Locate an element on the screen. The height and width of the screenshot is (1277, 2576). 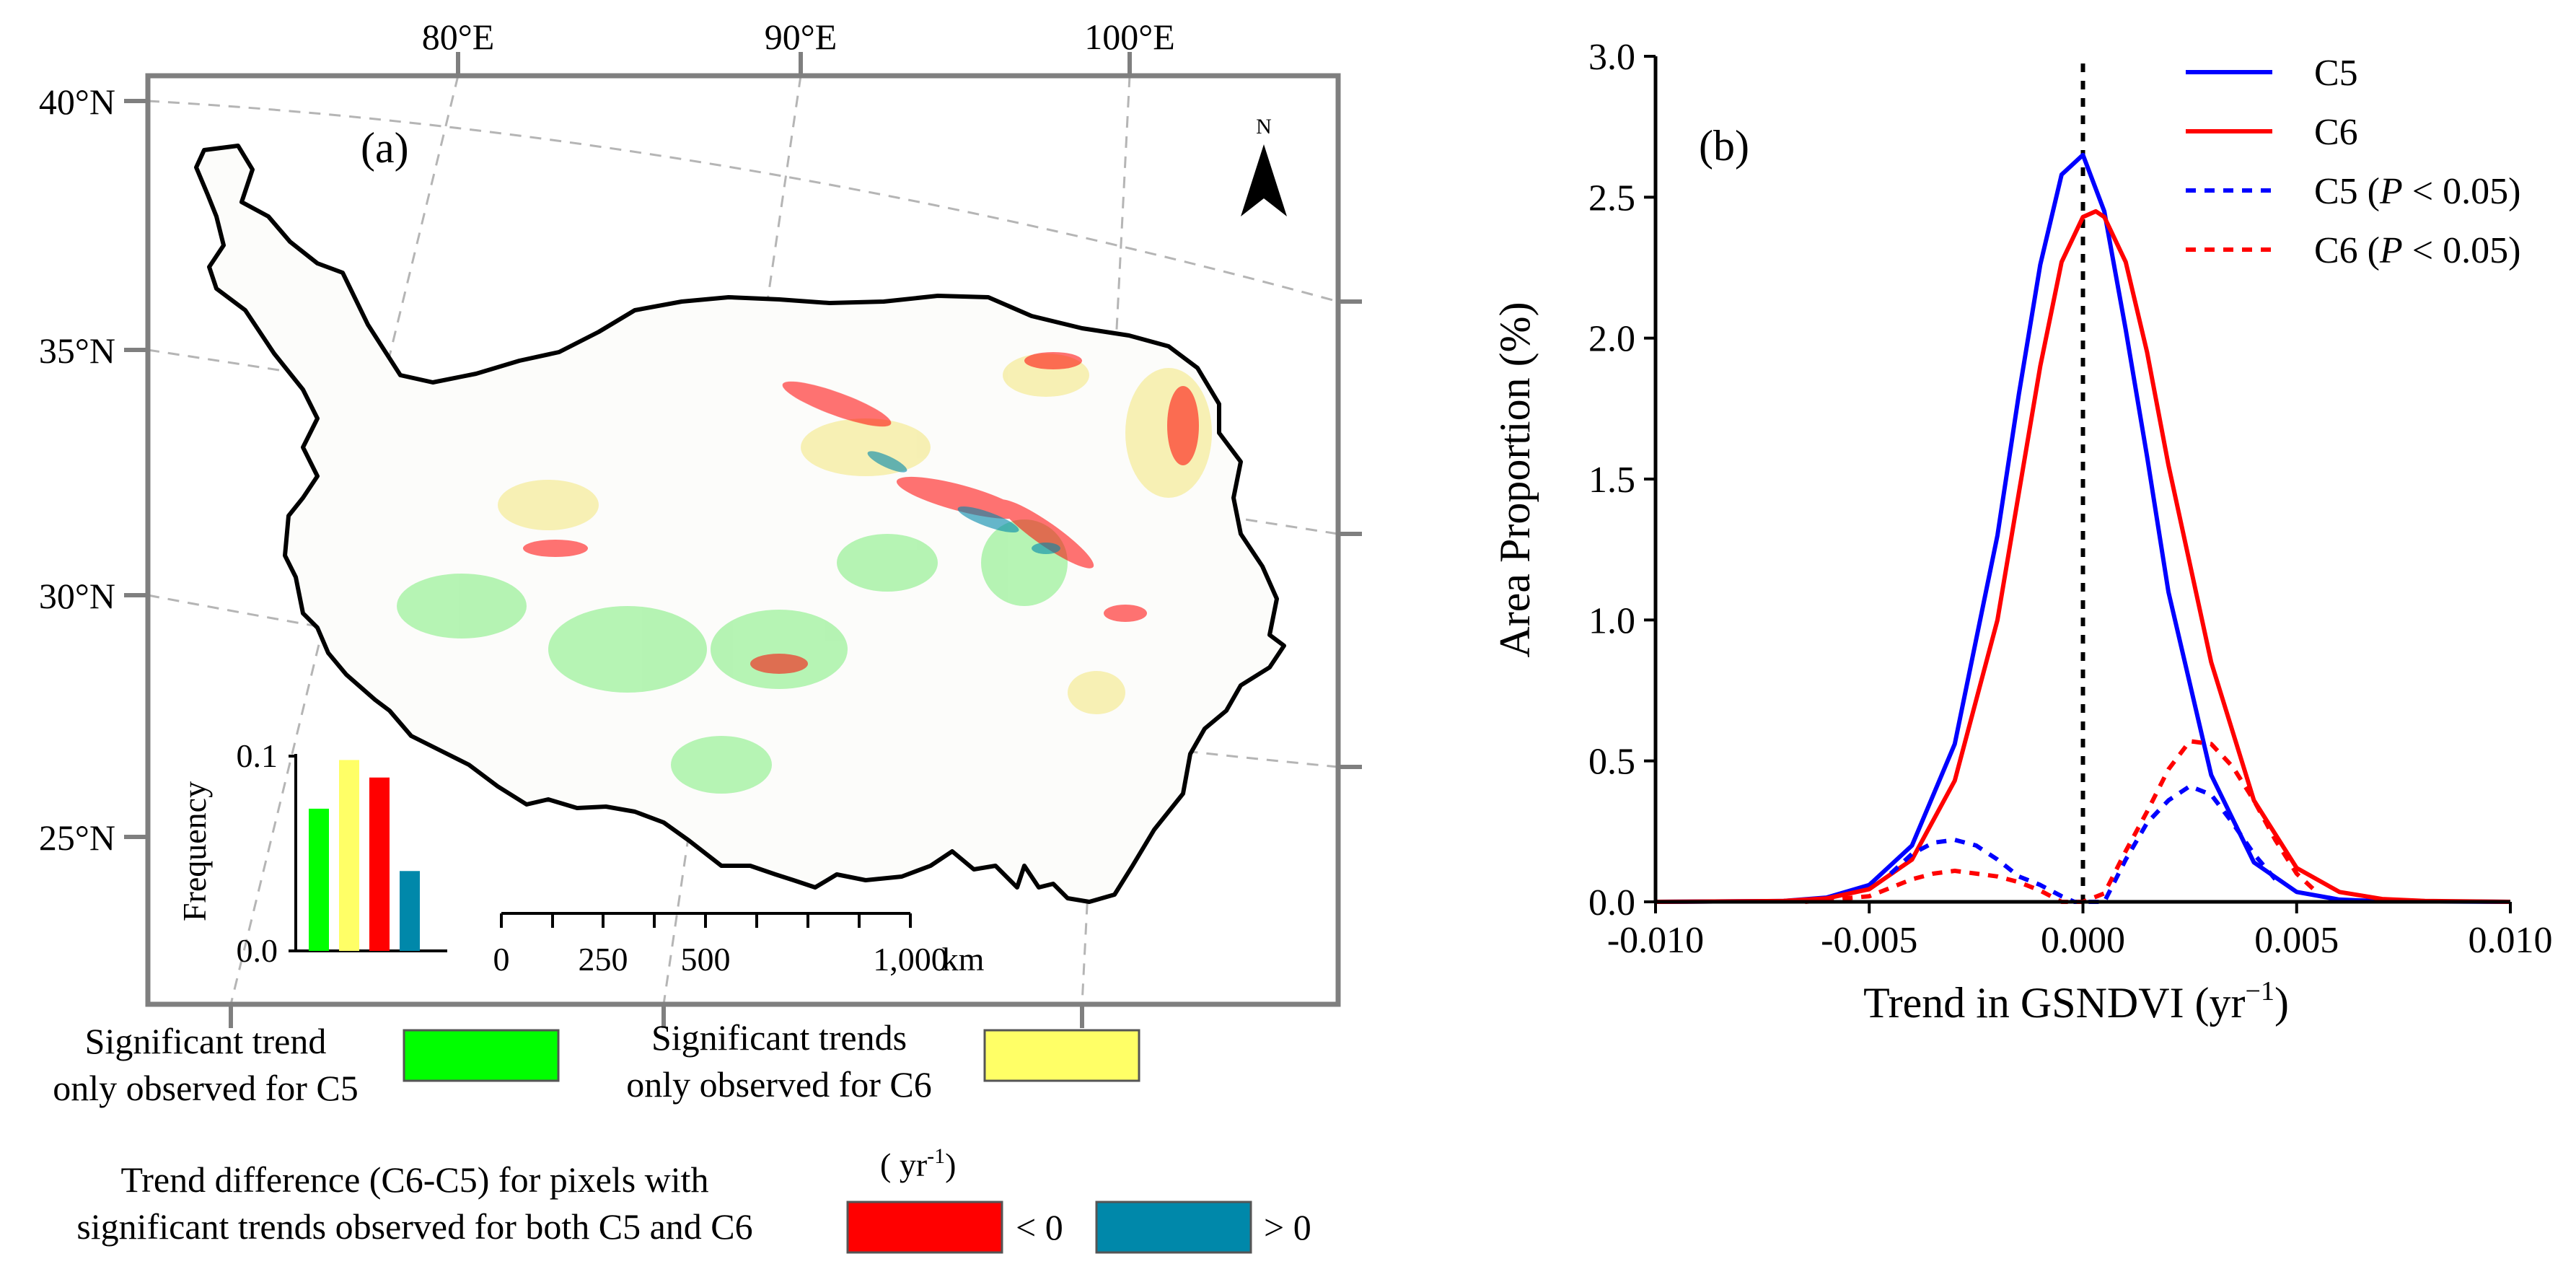
x-tick-label-1: -0.005 is located at coordinates (1869, 941).